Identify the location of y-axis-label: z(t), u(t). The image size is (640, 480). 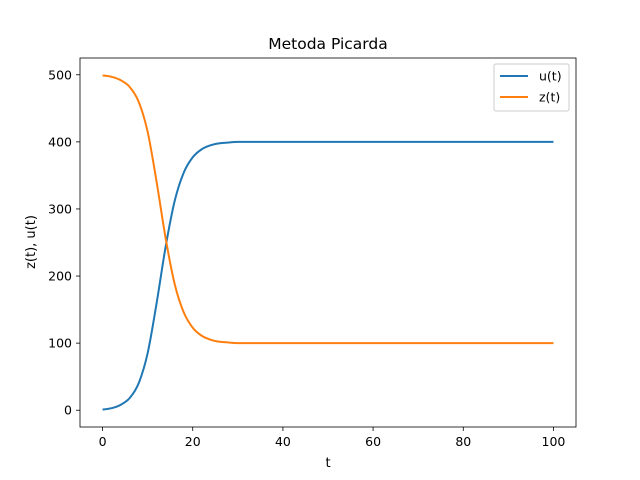
(31, 242).